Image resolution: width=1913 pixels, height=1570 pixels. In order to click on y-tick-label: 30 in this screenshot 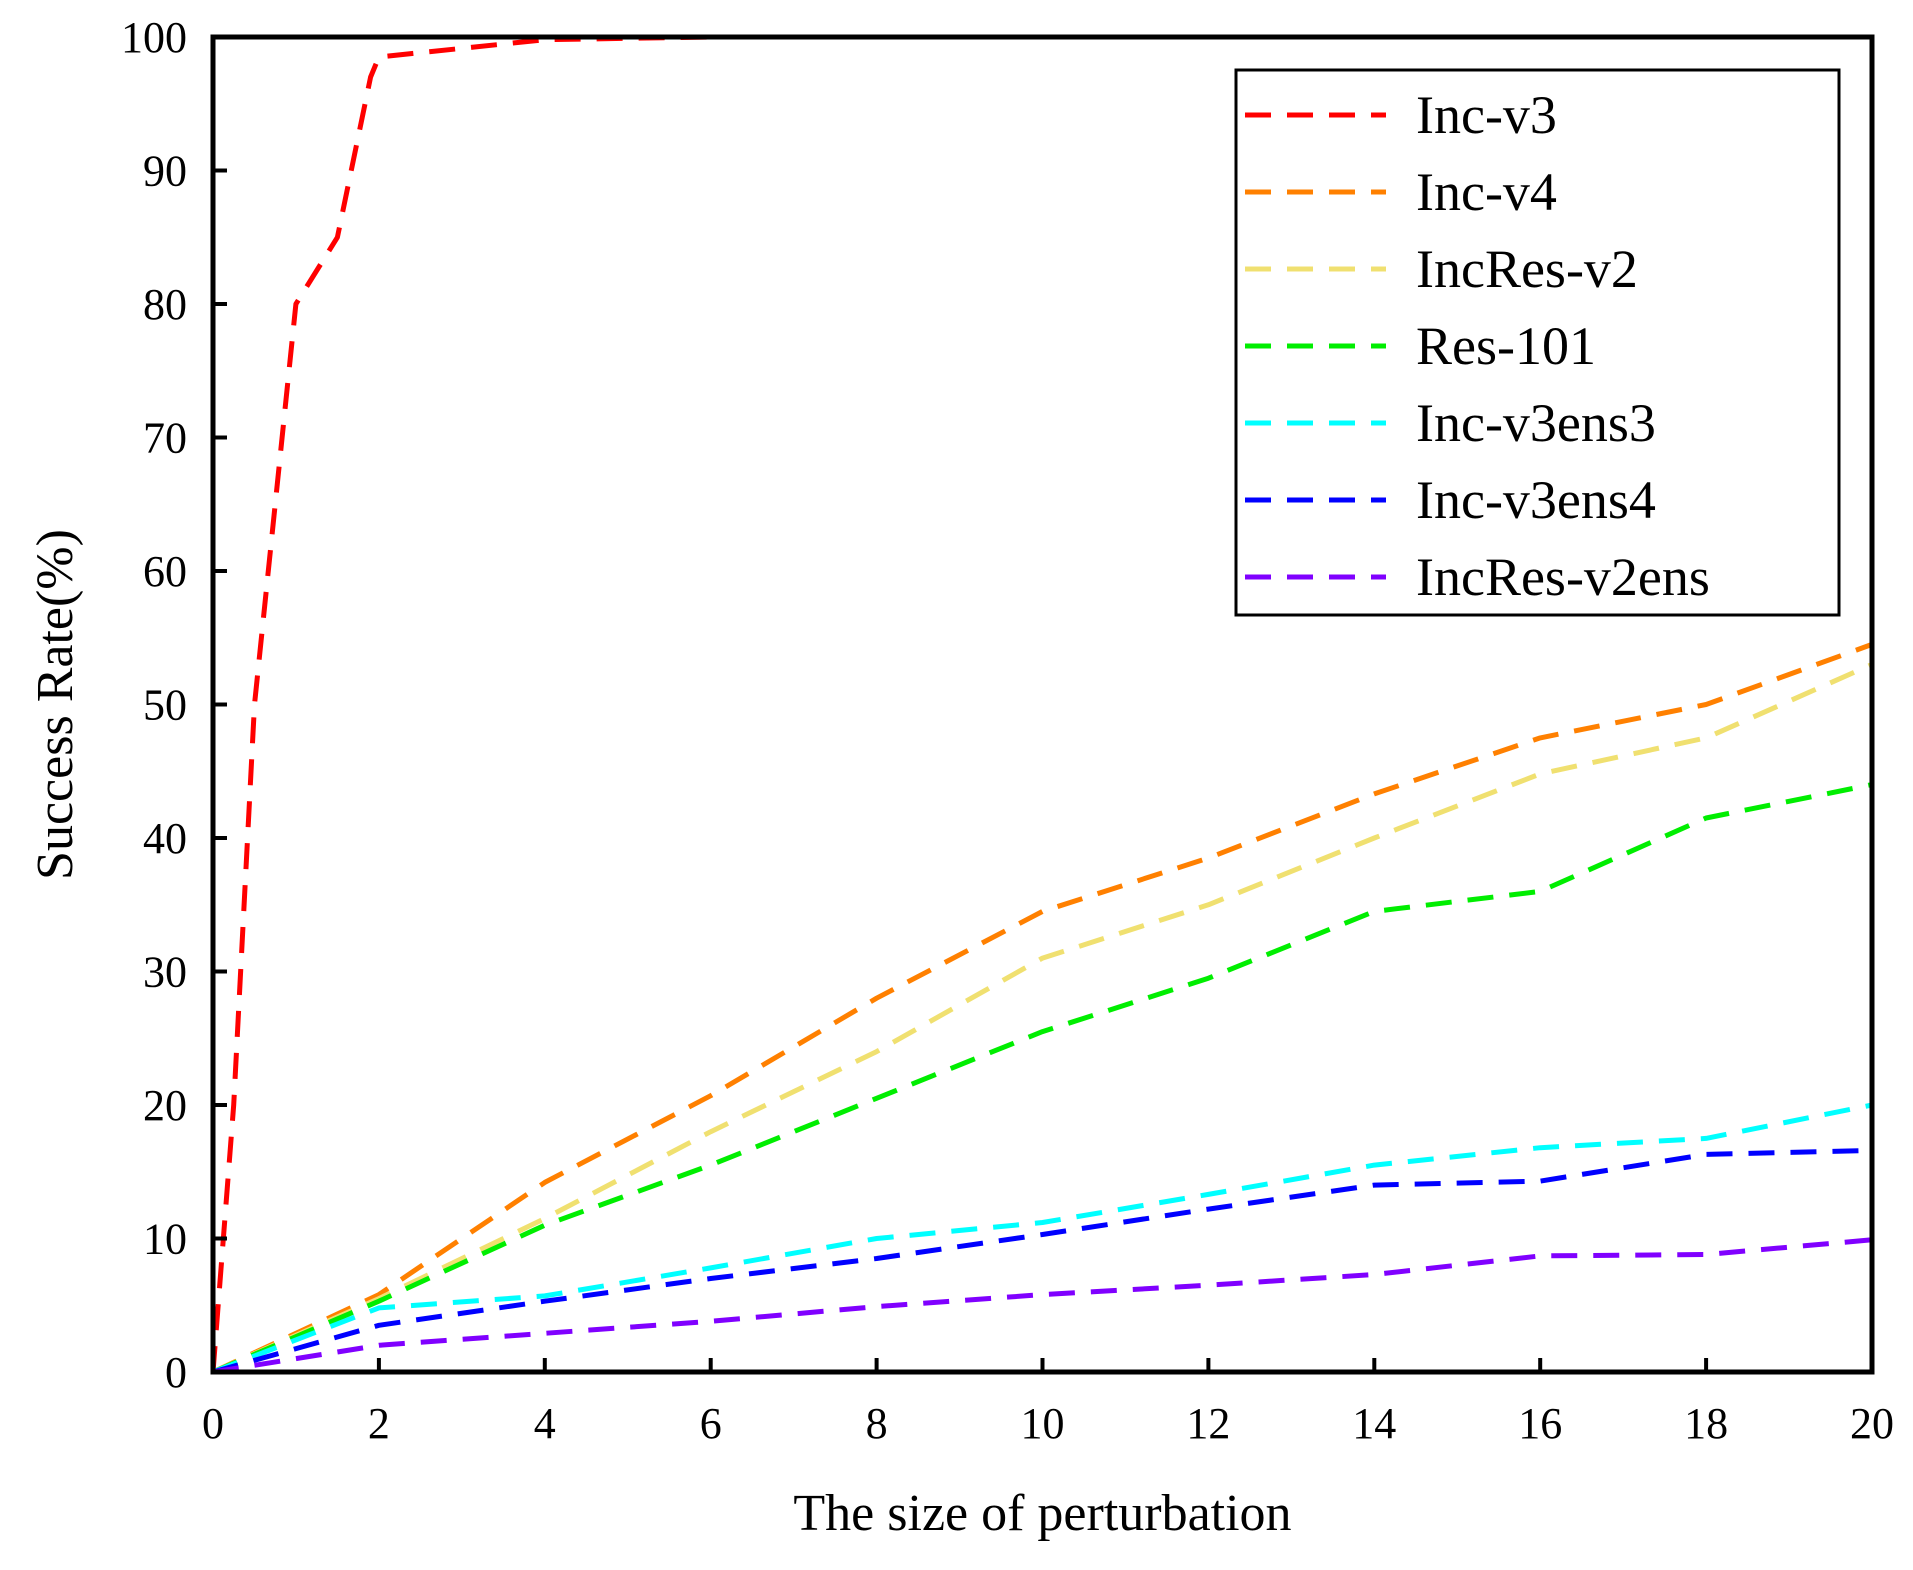, I will do `click(165, 972)`.